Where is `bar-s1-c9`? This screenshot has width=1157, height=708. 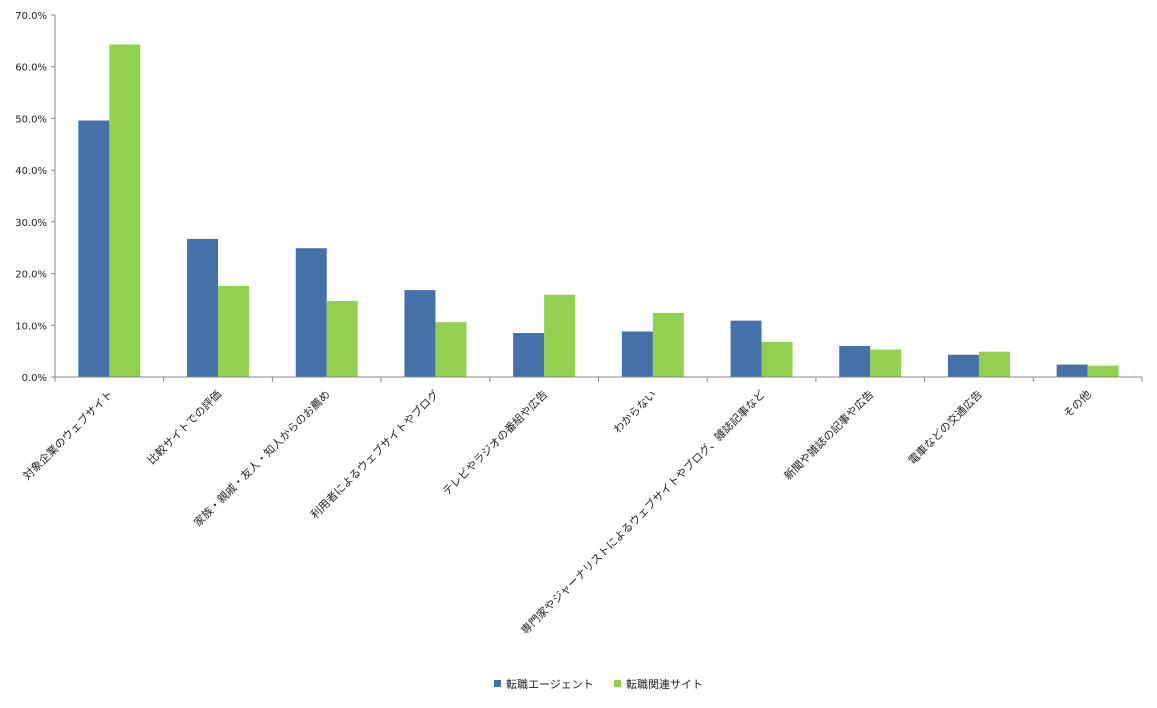
bar-s1-c9 is located at coordinates (1103, 371).